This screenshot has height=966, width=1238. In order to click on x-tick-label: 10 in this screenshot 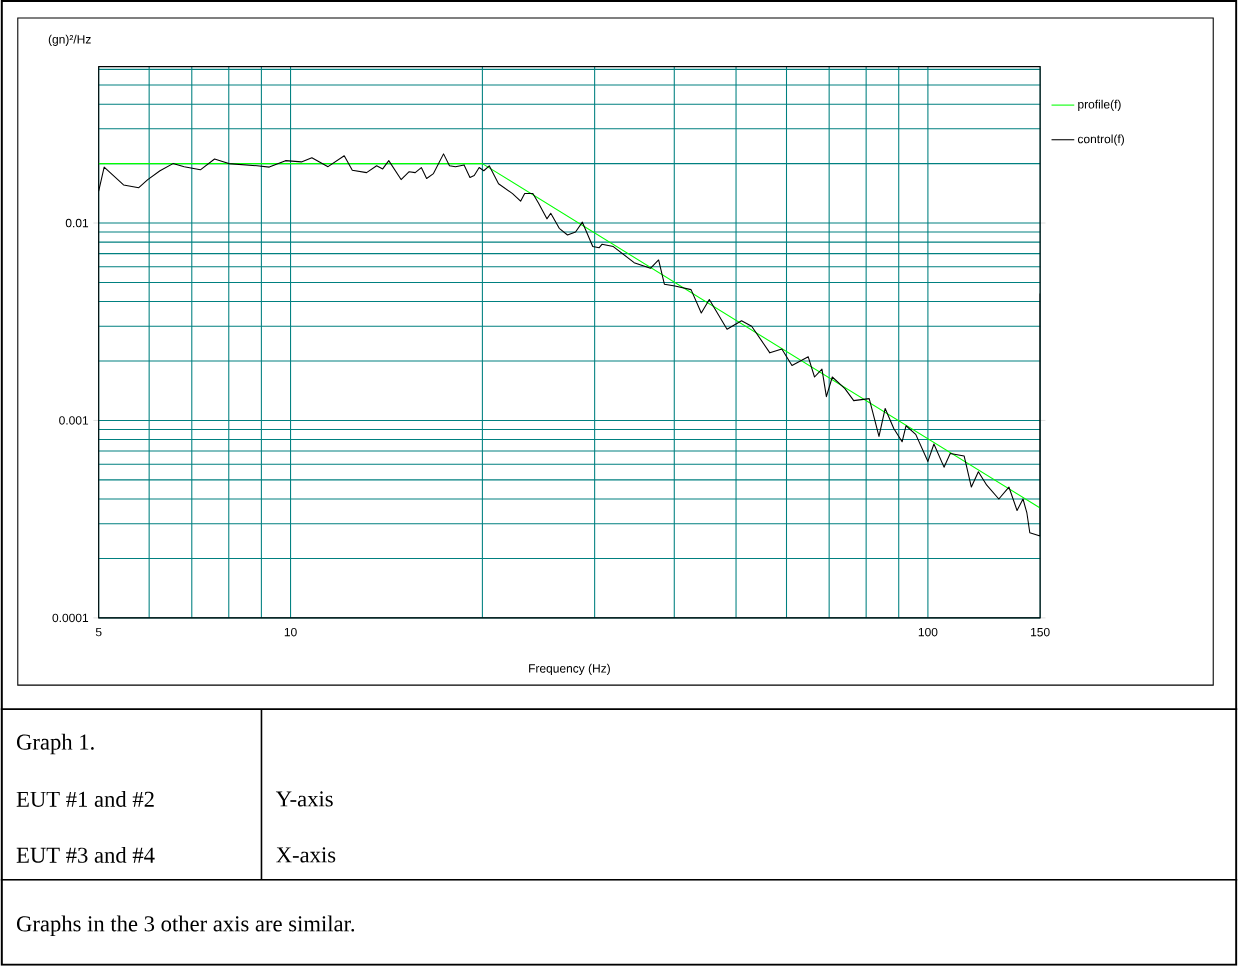, I will do `click(290, 632)`.